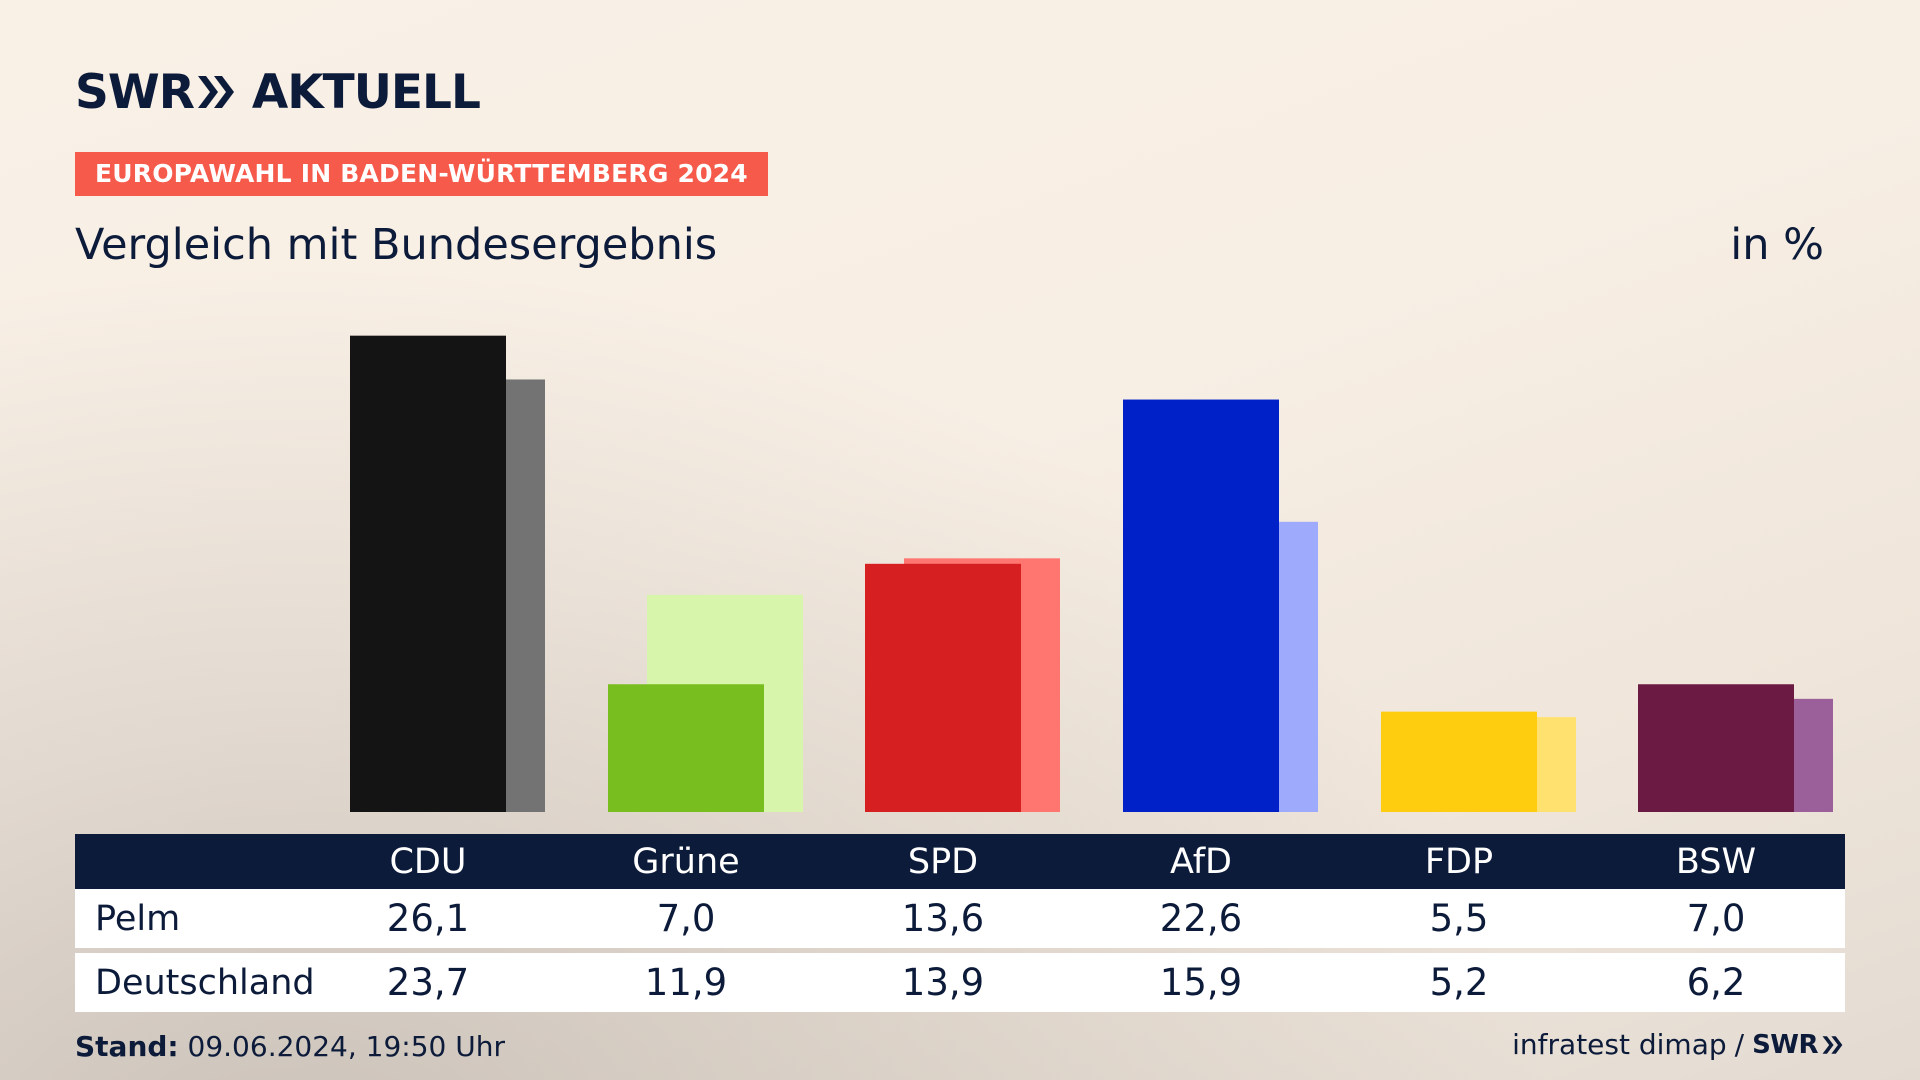 Image resolution: width=1920 pixels, height=1080 pixels. I want to click on table-row-deutschland: Deutschland 23,7 11,9 13,9 15,9 5,2 6,2, so click(960, 982).